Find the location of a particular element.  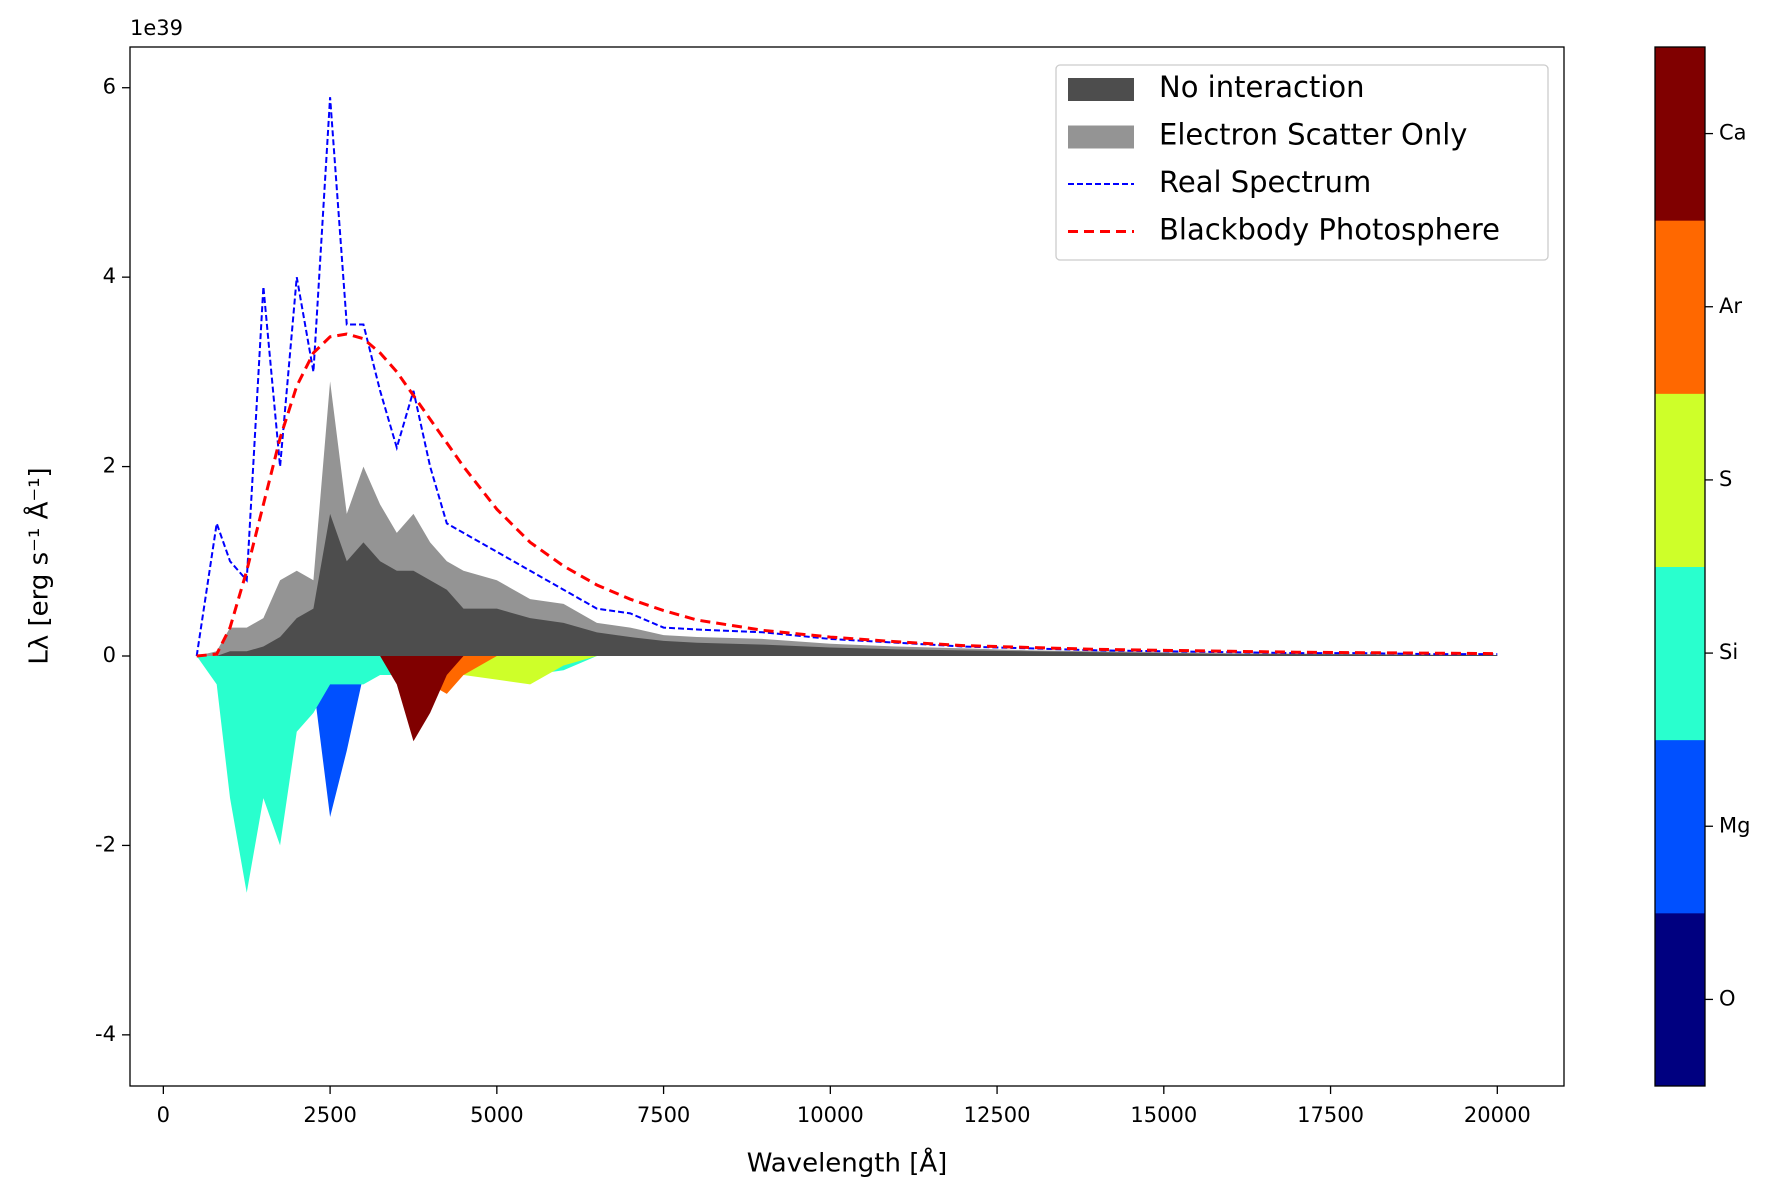

legend-label: Real Spectrum is located at coordinates (1265, 182).